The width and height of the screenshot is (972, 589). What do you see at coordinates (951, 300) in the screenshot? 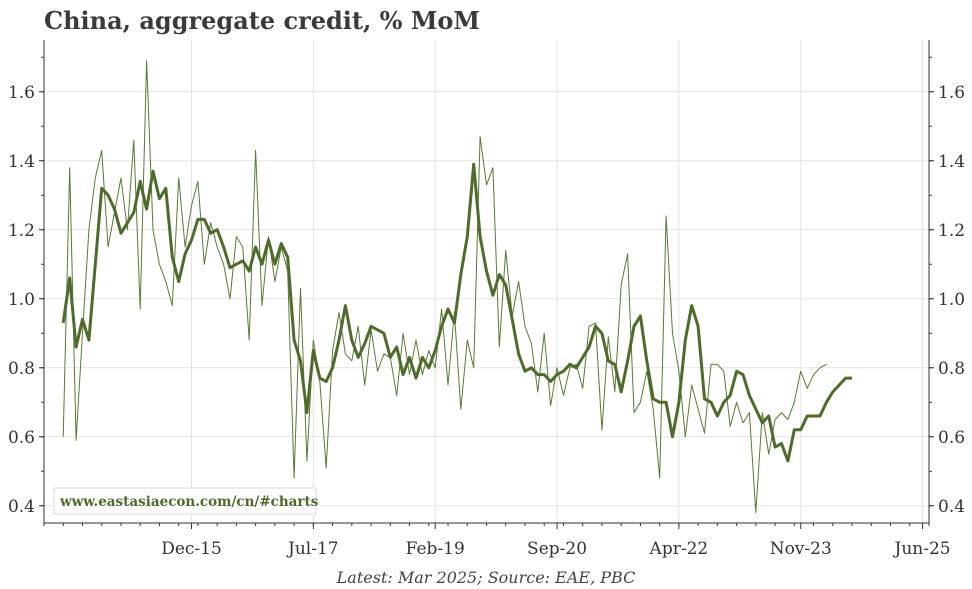
I see `y-tick-label-right: 1.0` at bounding box center [951, 300].